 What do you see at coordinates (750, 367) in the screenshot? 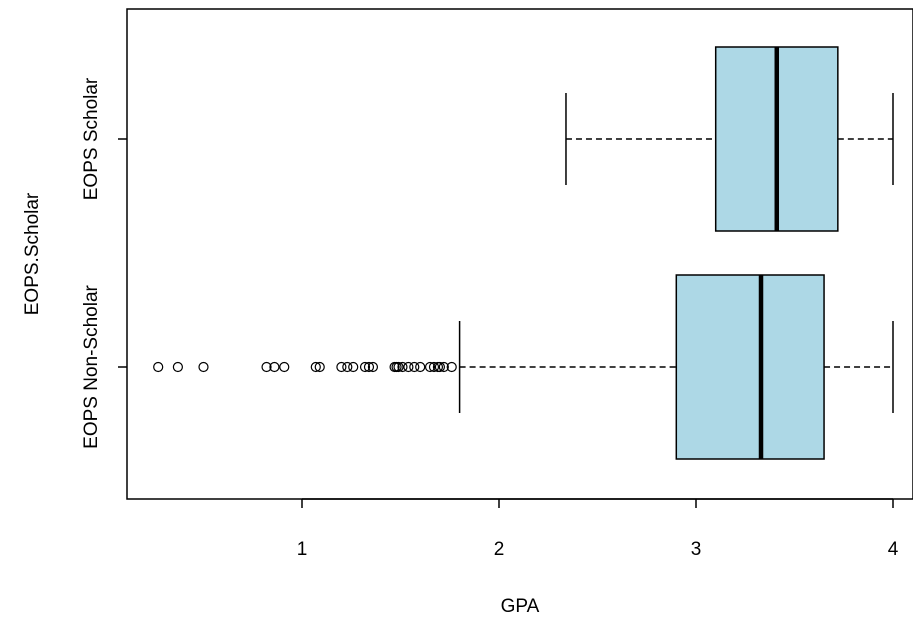
I see `box-eops-non-scholar` at bounding box center [750, 367].